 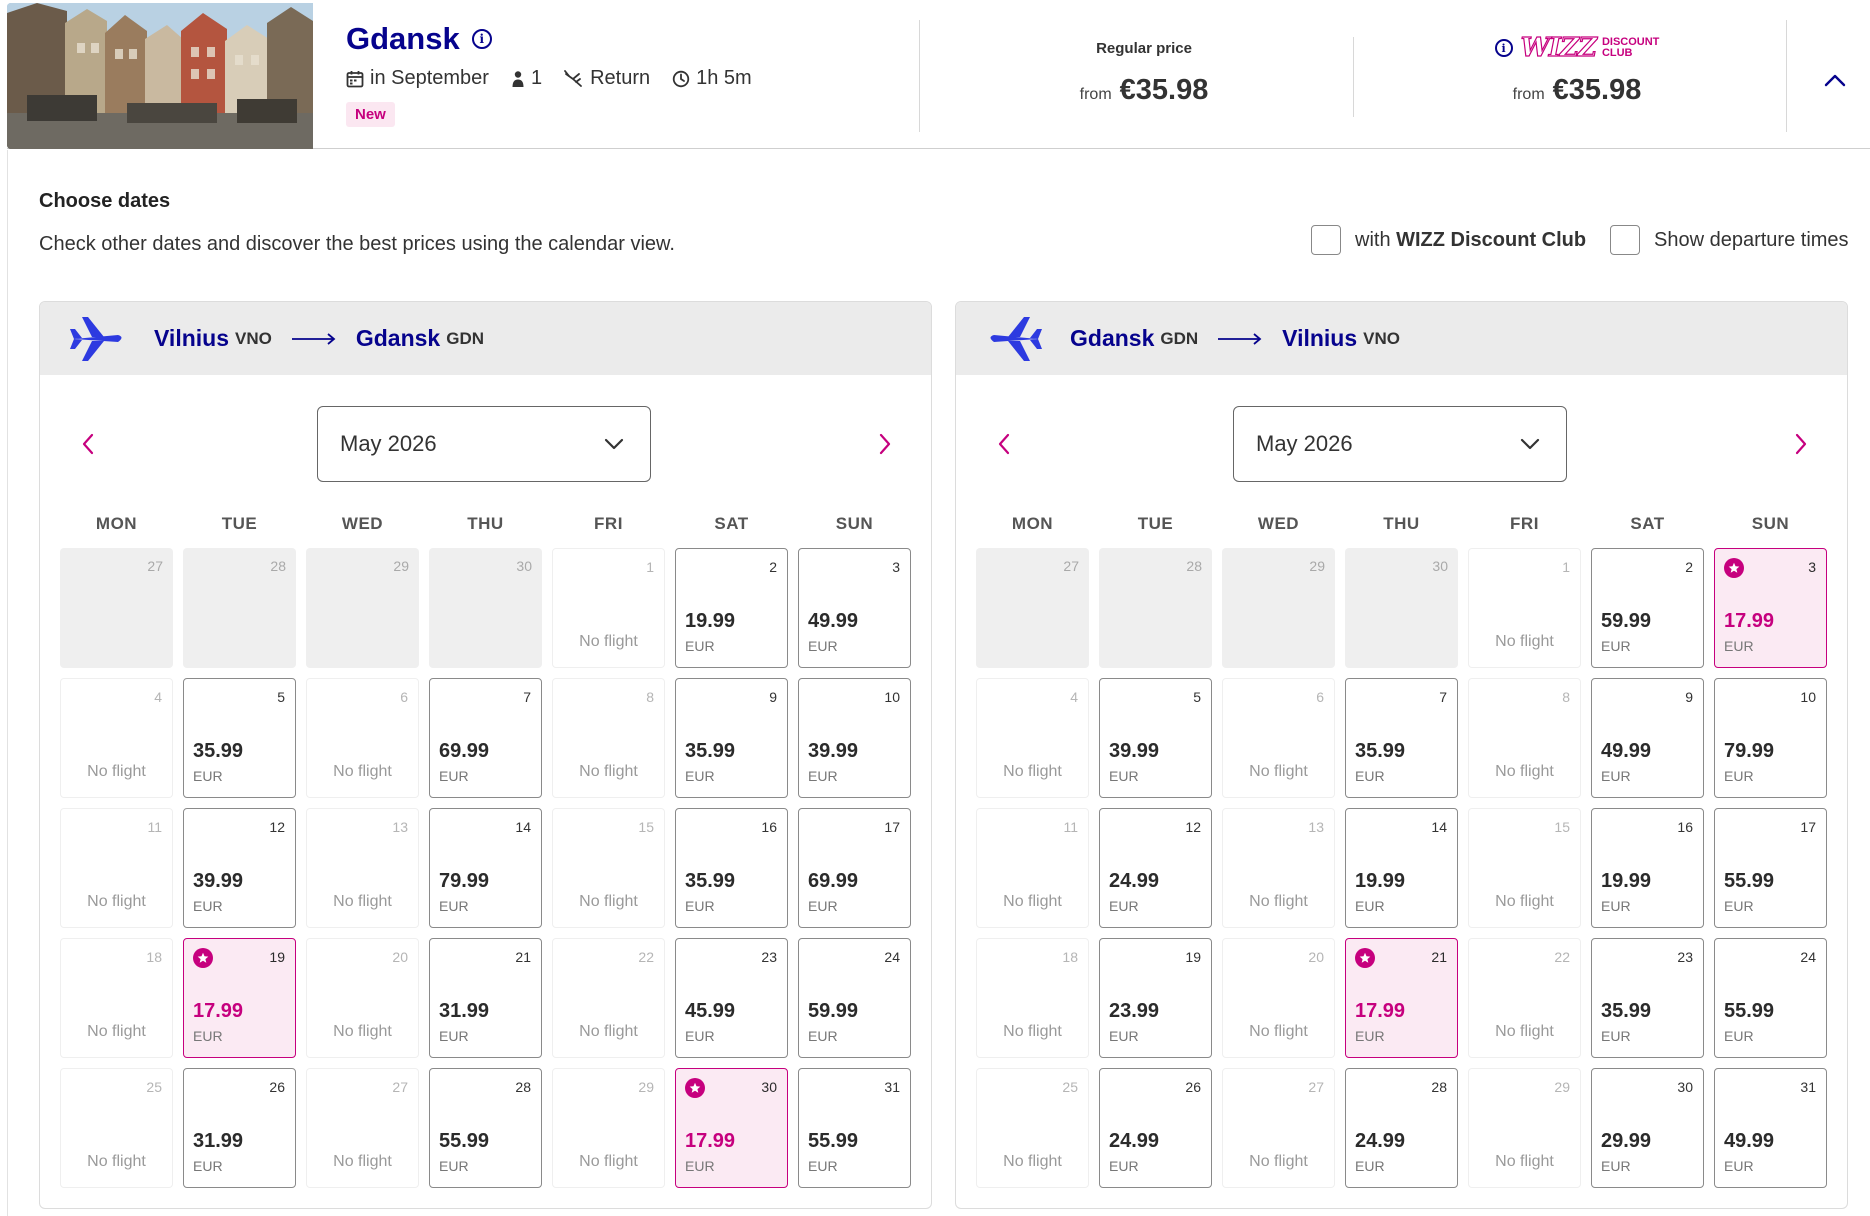 What do you see at coordinates (1316, 827) in the screenshot?
I see `day-number: 13` at bounding box center [1316, 827].